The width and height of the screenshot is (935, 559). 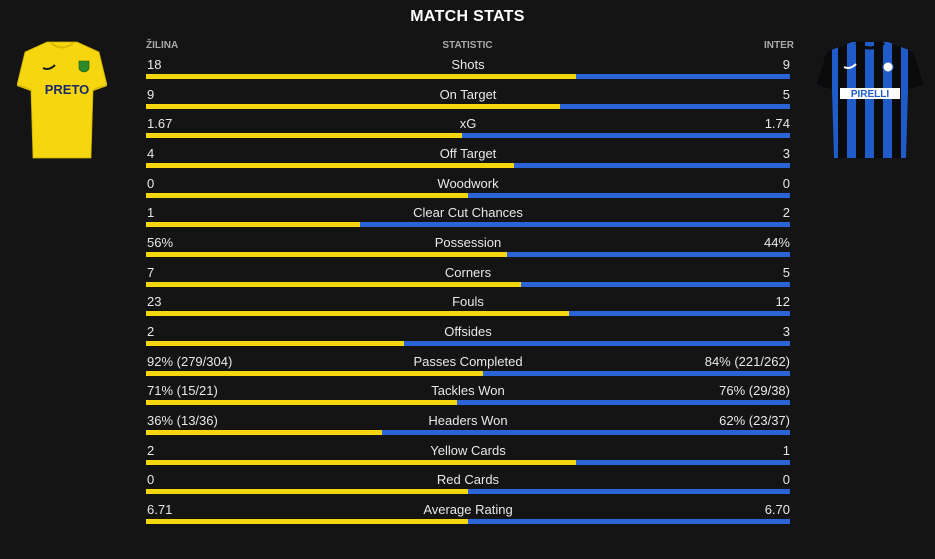 What do you see at coordinates (468, 124) in the screenshot?
I see `stat-name: xG` at bounding box center [468, 124].